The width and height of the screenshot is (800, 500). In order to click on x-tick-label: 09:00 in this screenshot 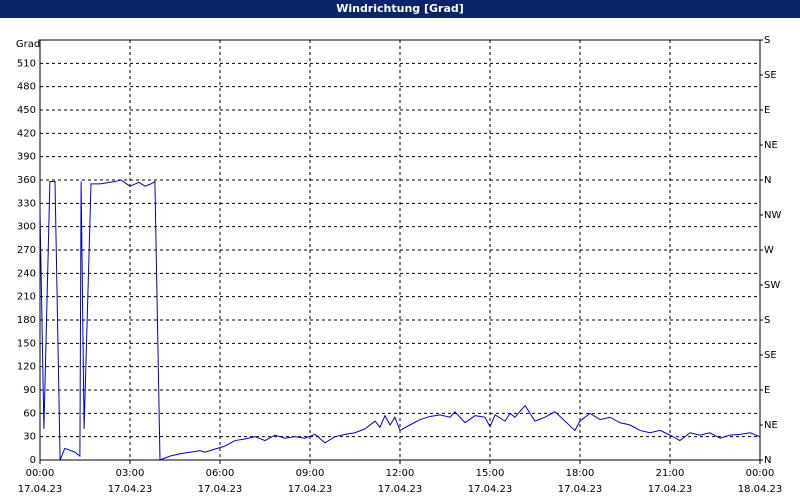, I will do `click(310, 473)`.